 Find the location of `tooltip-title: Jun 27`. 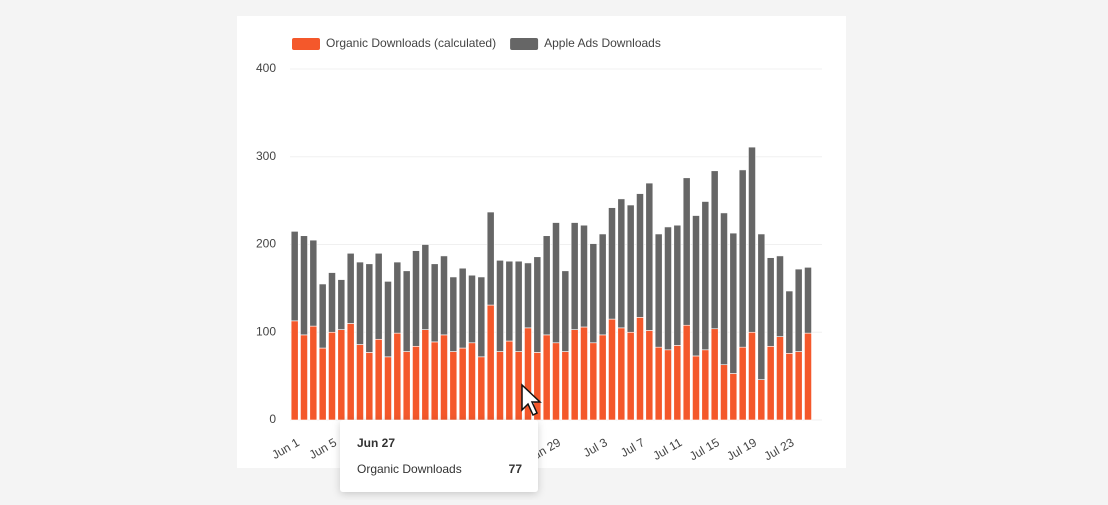

tooltip-title: Jun 27 is located at coordinates (376, 443).